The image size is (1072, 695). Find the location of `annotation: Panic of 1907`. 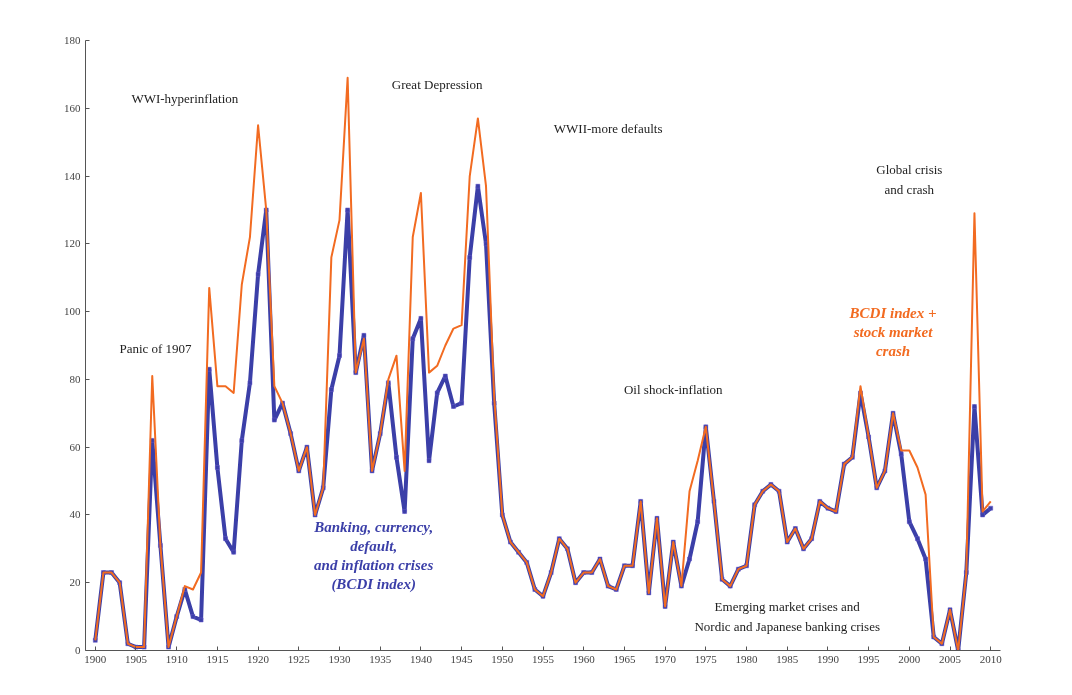

annotation: Panic of 1907 is located at coordinates (156, 349).